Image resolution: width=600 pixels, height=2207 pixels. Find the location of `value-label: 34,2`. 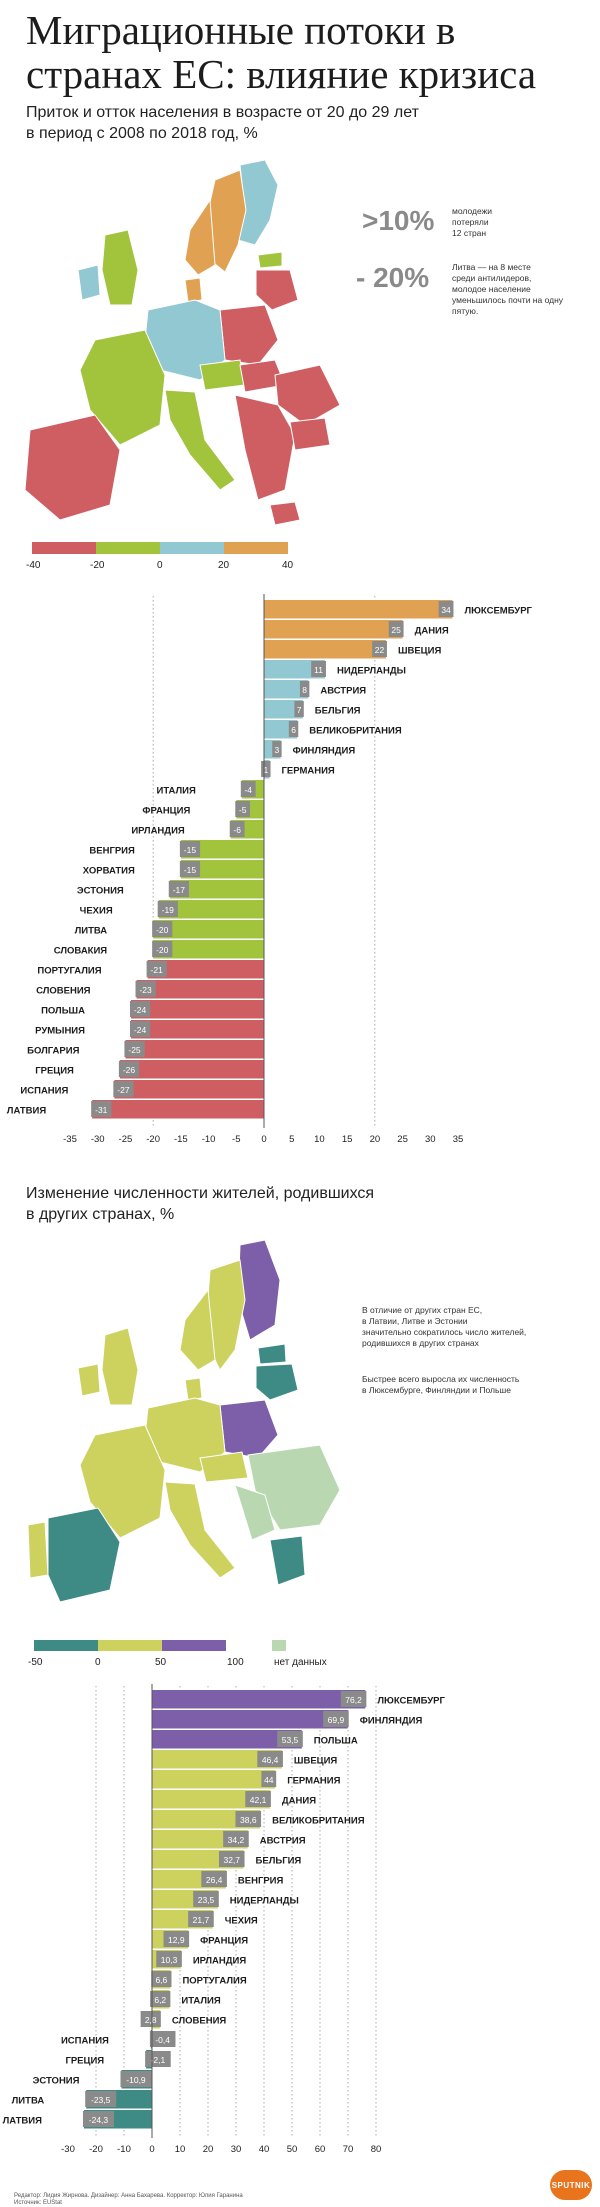

value-label: 34,2 is located at coordinates (236, 1840).